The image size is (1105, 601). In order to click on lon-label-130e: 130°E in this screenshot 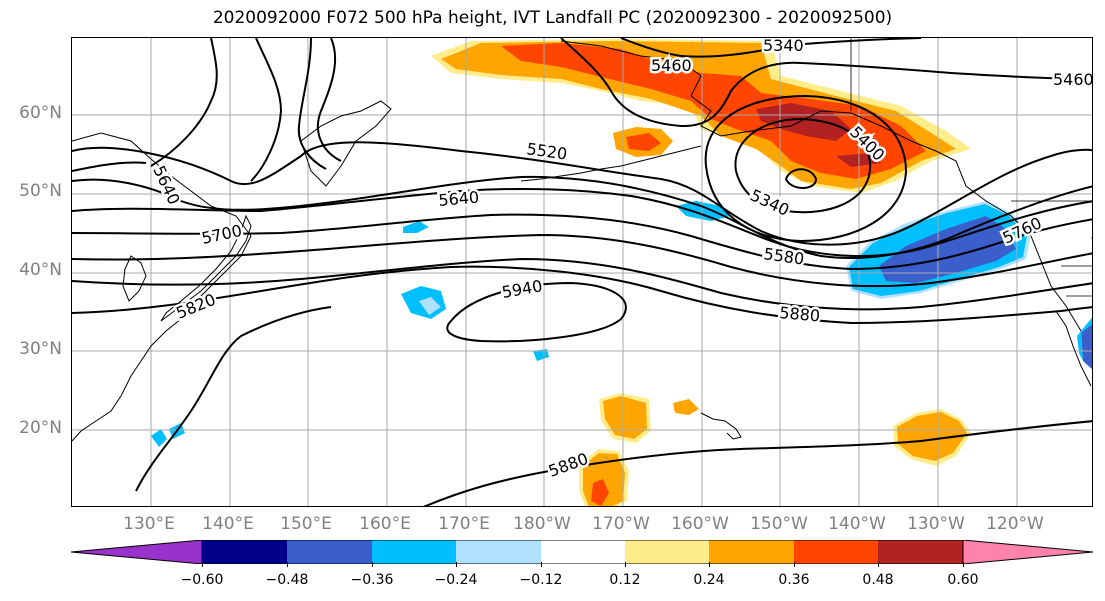, I will do `click(149, 524)`.